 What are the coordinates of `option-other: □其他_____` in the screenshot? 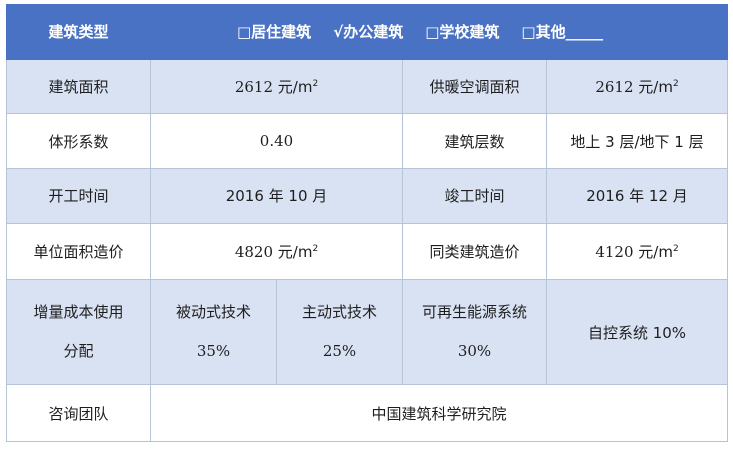 It's located at (562, 32).